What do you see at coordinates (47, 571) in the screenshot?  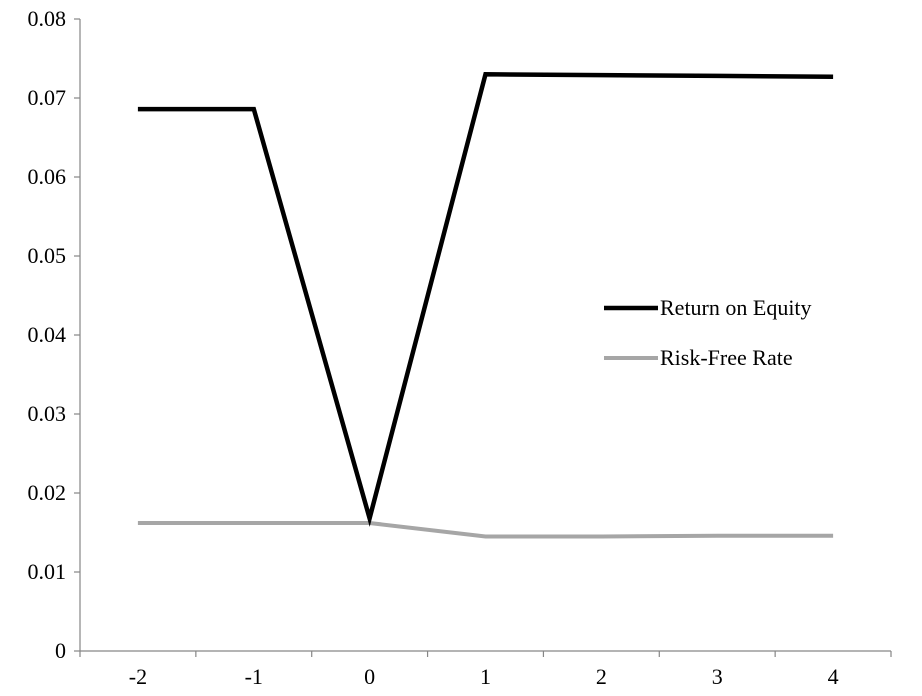 I see `y-tick-label: 0.01` at bounding box center [47, 571].